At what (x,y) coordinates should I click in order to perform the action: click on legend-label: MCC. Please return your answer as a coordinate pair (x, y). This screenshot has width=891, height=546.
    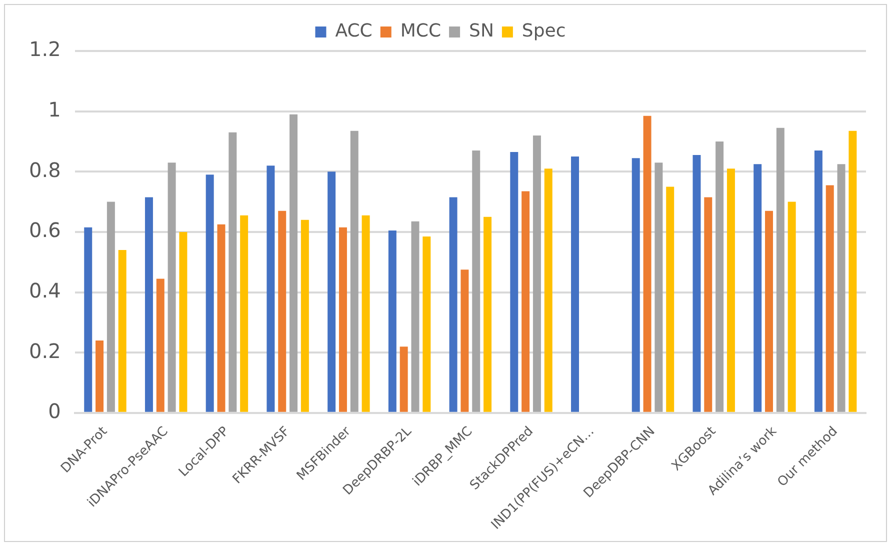
    Looking at the image, I should click on (421, 31).